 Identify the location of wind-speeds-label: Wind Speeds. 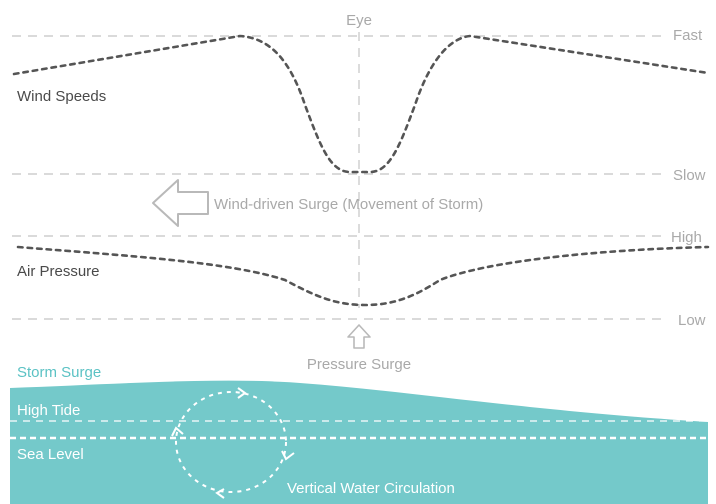
(61, 96).